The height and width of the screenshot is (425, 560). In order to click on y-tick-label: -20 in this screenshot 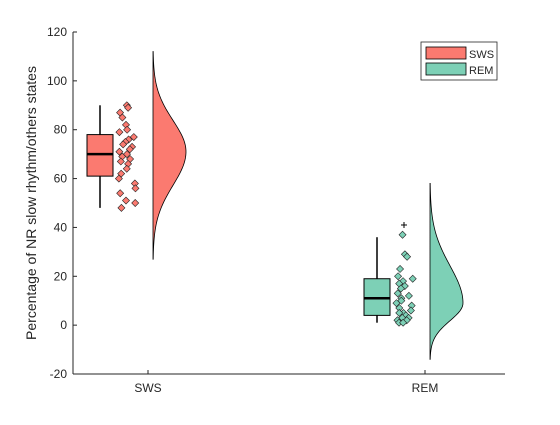, I will do `click(59, 374)`.